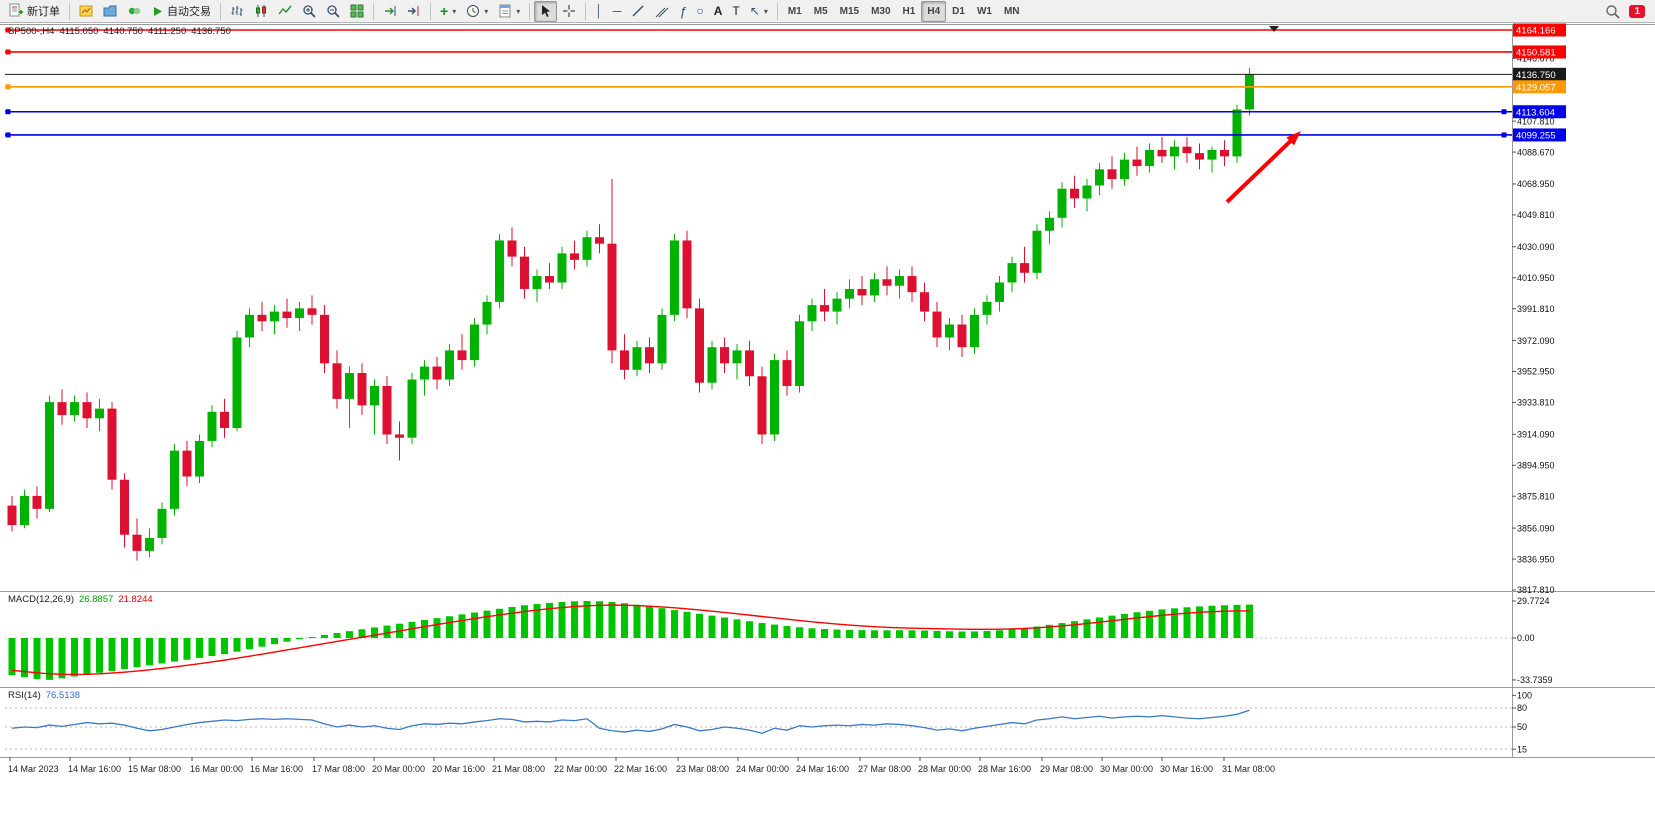 This screenshot has width=1655, height=827. I want to click on candlestick-chart-button, so click(261, 11).